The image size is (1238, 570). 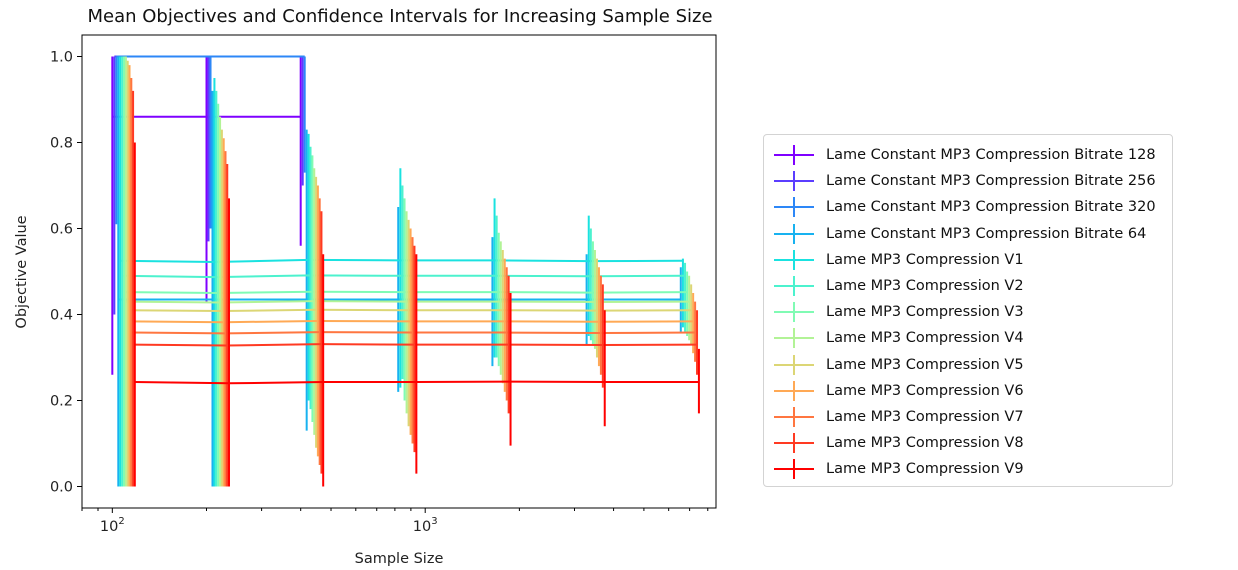 I want to click on legend-label: Lame MP3 Compression V5, so click(x=925, y=364).